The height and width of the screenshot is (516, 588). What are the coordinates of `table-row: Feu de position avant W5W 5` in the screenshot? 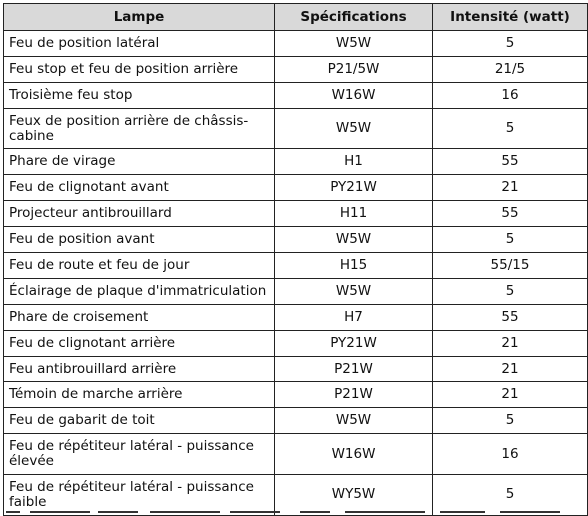 It's located at (295, 240).